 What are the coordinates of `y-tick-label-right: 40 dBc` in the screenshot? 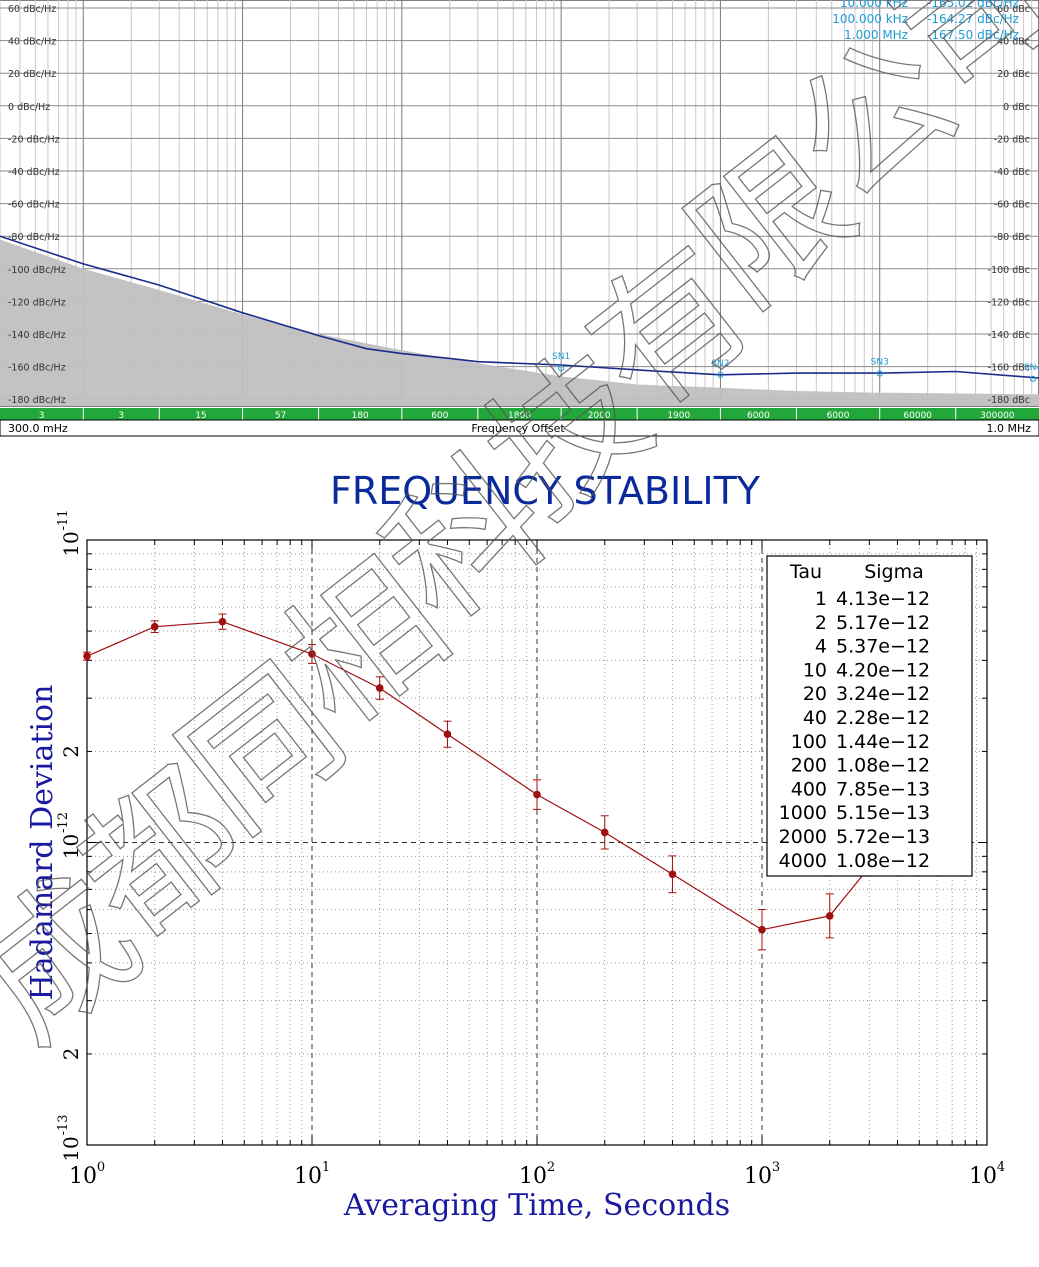 It's located at (1013, 42).